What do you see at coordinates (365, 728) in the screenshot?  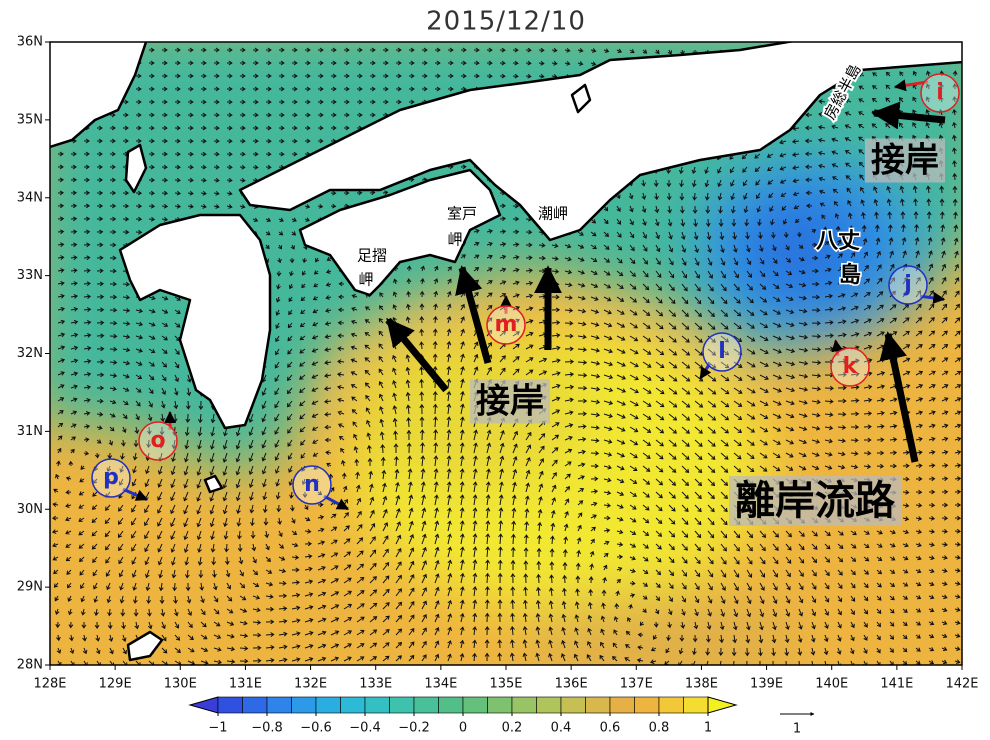 I see `colorbar-label: −0.4` at bounding box center [365, 728].